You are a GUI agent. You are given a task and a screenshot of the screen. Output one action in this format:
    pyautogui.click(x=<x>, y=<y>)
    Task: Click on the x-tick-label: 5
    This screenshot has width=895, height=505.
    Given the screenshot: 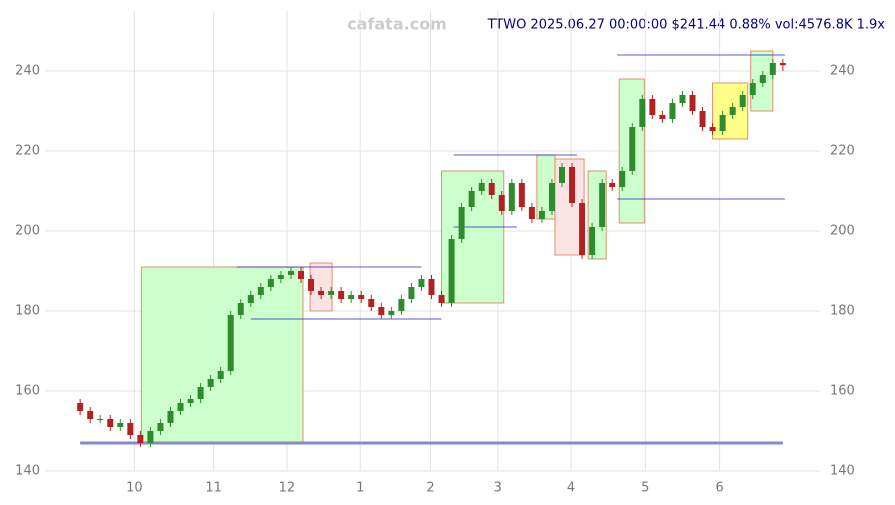 What is the action you would take?
    pyautogui.click(x=645, y=488)
    